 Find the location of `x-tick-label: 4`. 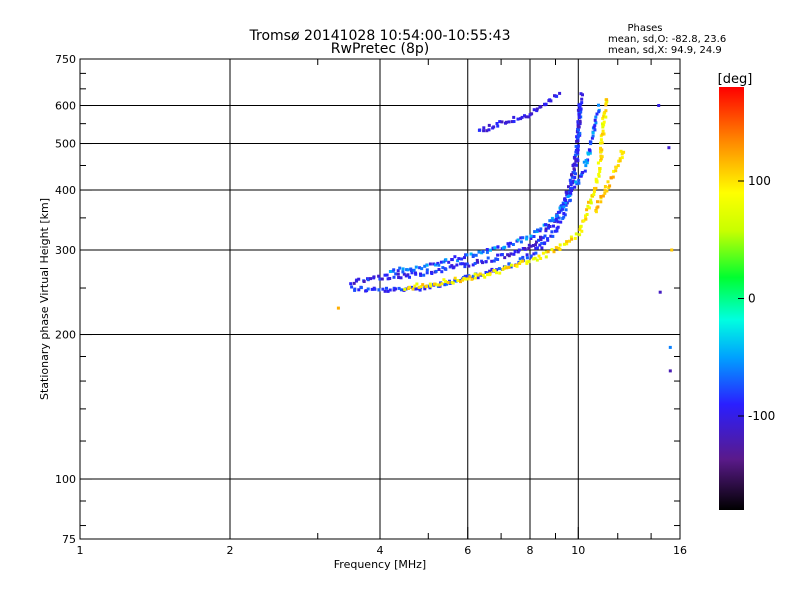

x-tick-label: 4 is located at coordinates (380, 550).